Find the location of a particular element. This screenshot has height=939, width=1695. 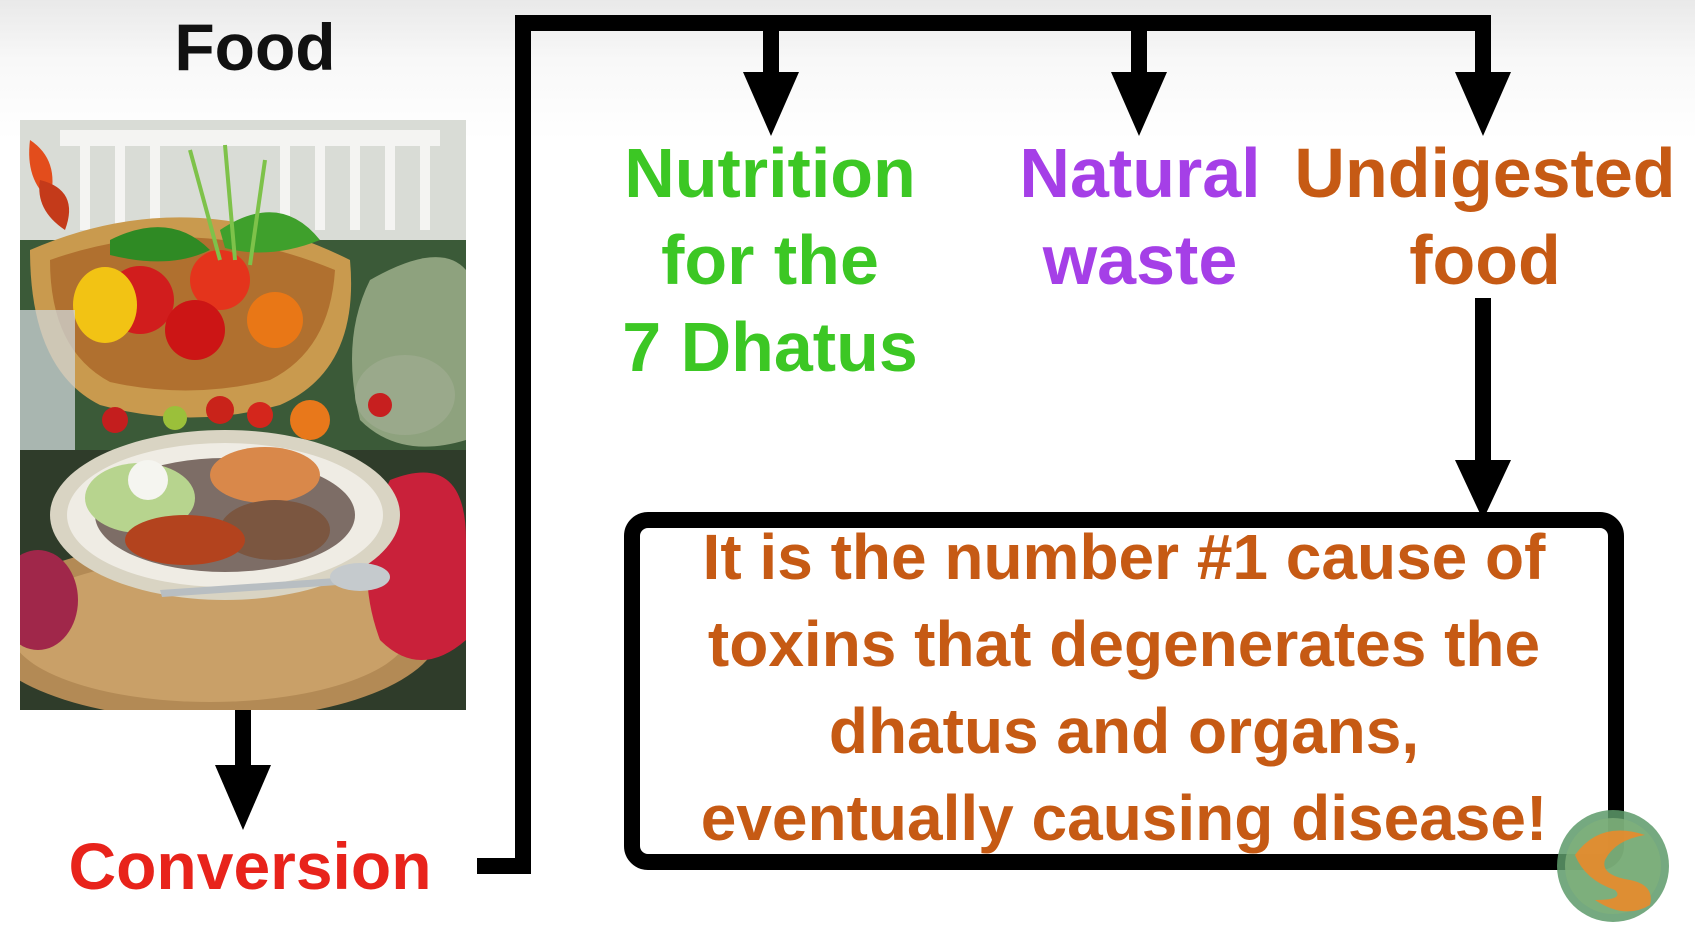

swirl-logo-icon is located at coordinates (1613, 866).